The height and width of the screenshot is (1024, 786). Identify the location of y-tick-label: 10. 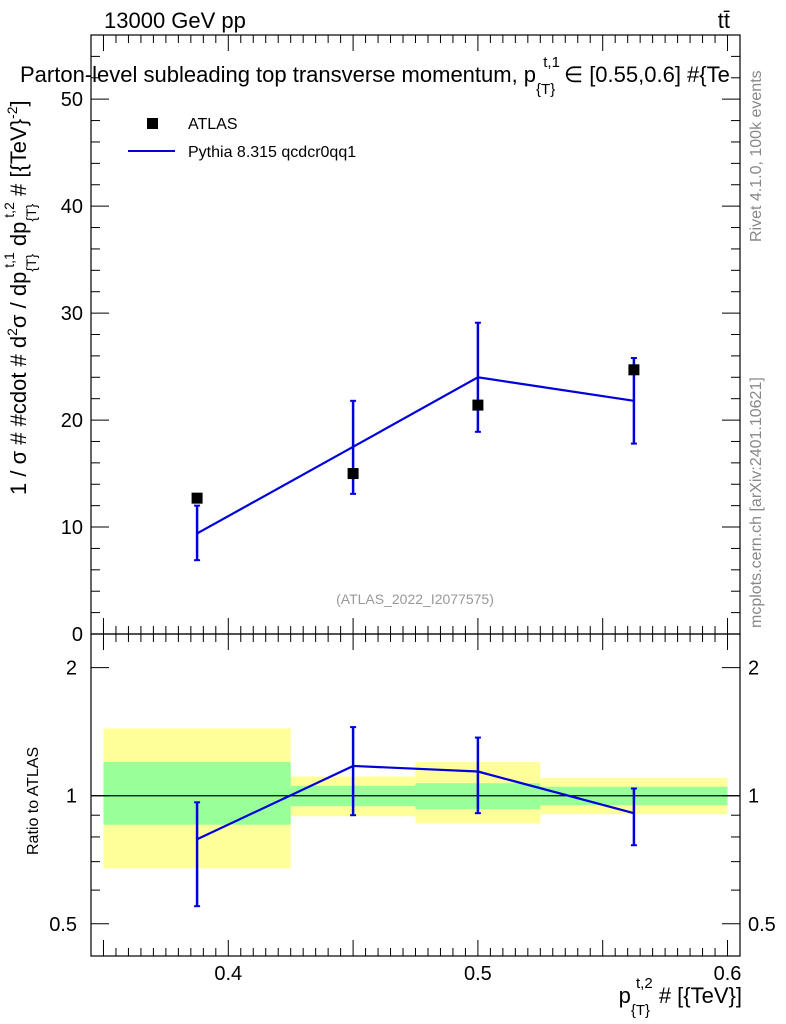
(72, 528).